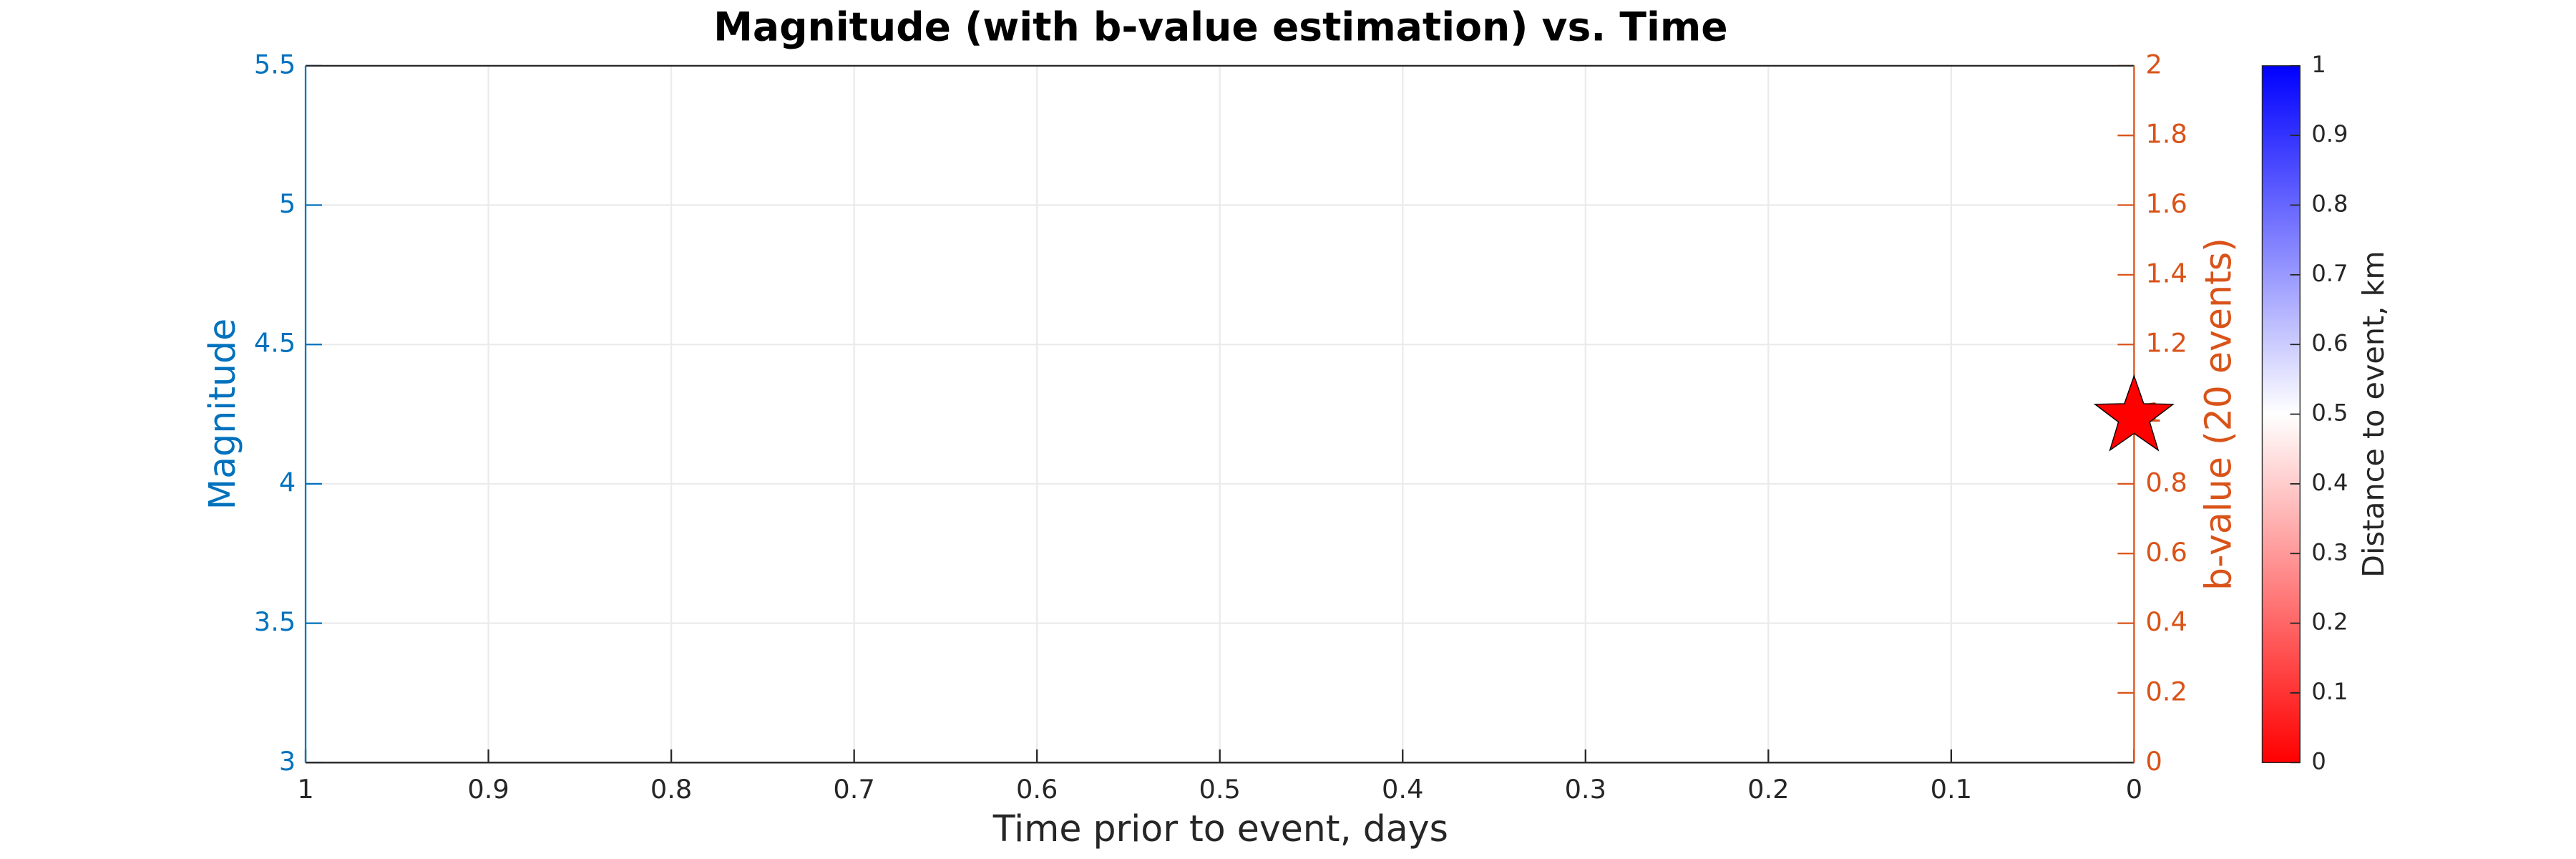 This screenshot has height=859, width=2576. I want to click on y2-tick-label: 0.2, so click(2166, 691).